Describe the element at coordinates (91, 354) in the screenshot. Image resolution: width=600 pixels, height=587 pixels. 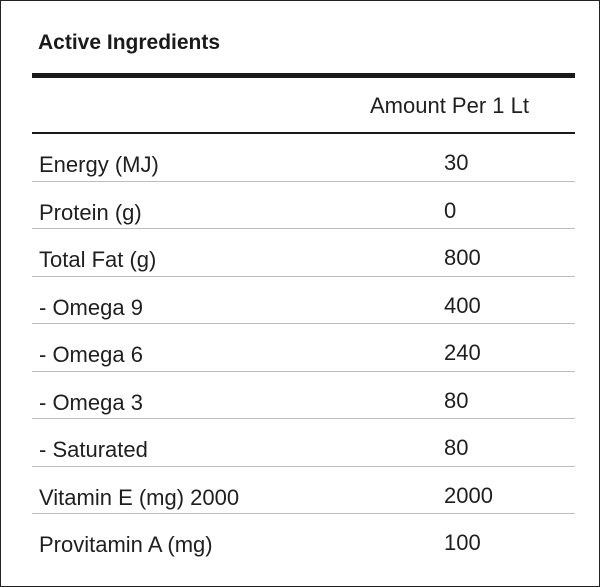
I see `ingredient-name: - Omega 6` at that location.